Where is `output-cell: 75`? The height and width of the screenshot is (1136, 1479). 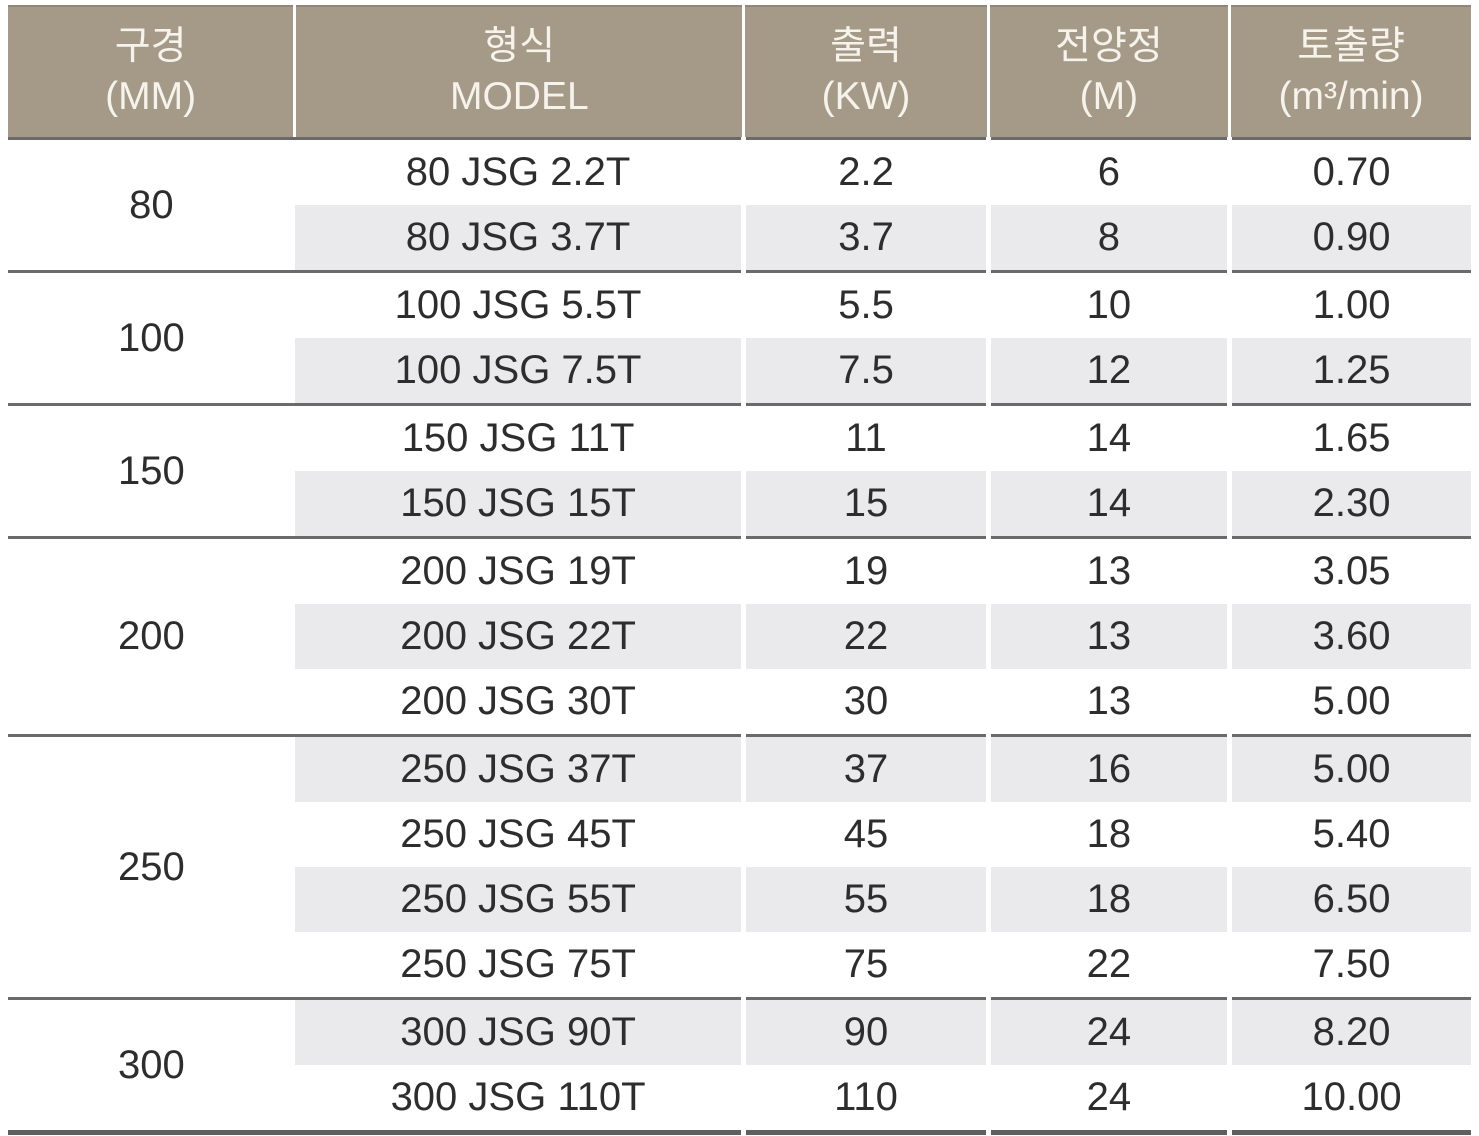
output-cell: 75 is located at coordinates (865, 965).